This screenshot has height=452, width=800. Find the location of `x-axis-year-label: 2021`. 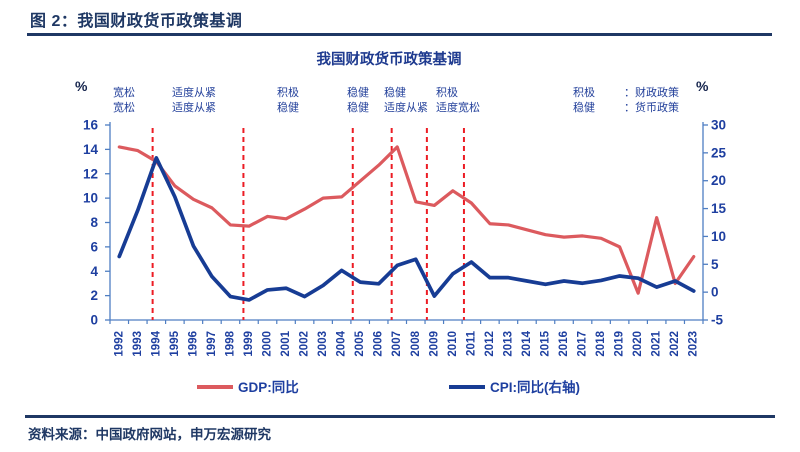

x-axis-year-label: 2021 is located at coordinates (657, 343).